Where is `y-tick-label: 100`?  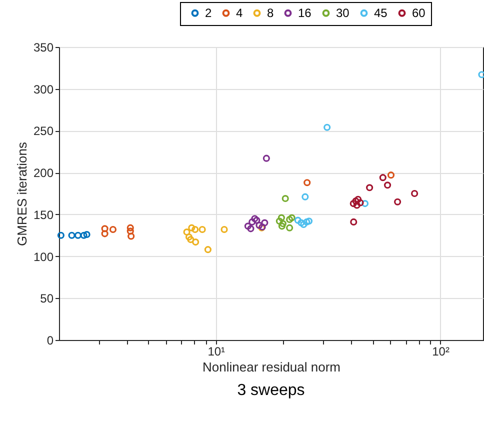
y-tick-label: 100 is located at coordinates (43, 257).